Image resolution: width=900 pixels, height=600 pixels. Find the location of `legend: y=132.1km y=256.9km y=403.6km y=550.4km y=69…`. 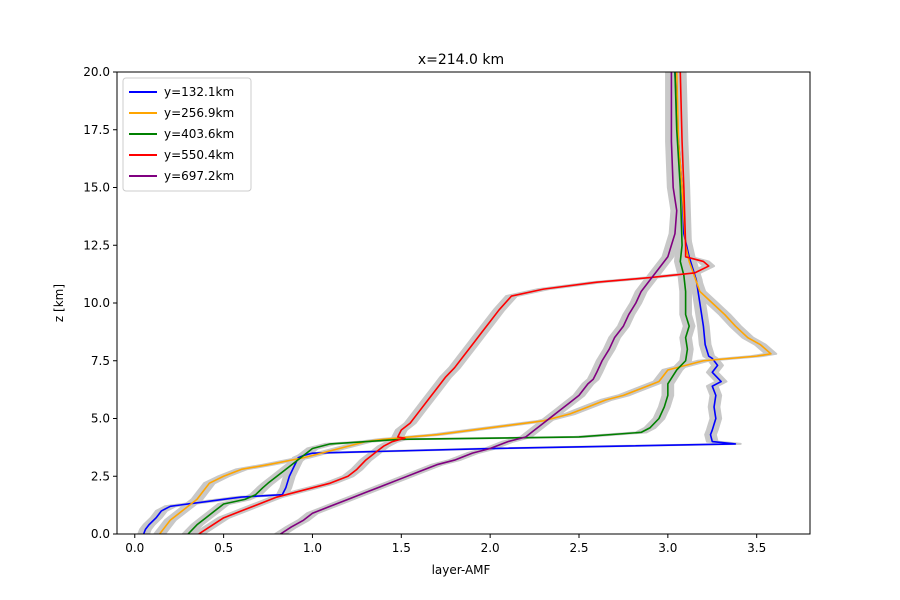

legend: y=132.1km y=256.9km y=403.6km y=550.4km y=69… is located at coordinates (187, 134).